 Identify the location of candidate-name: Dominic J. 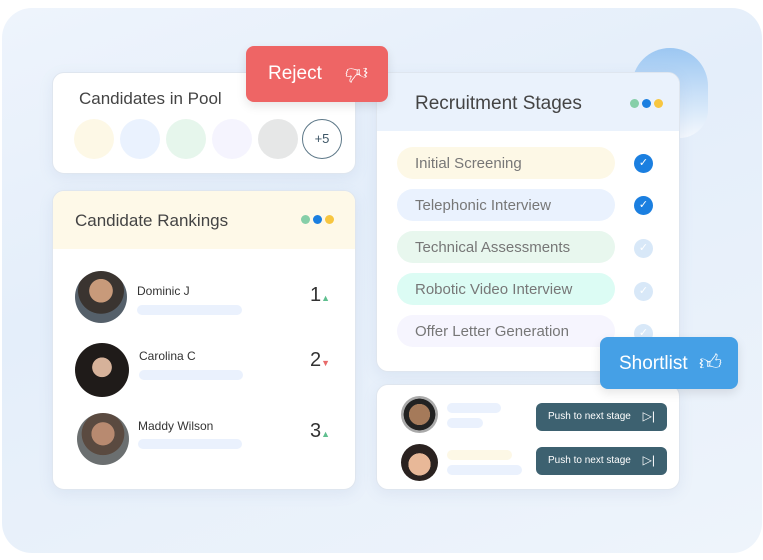
(163, 291).